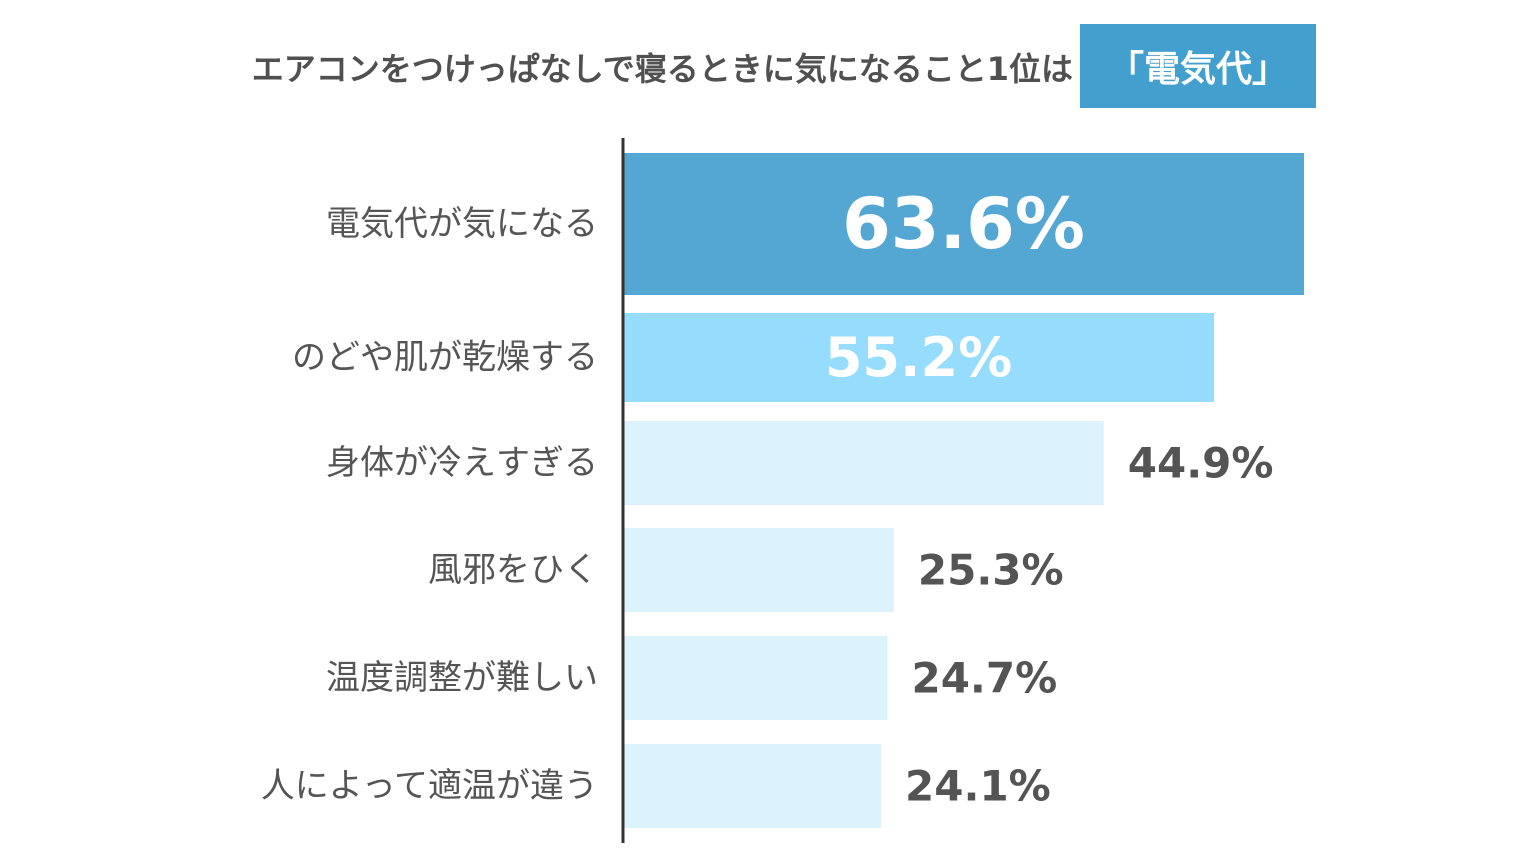 The image size is (1521, 866). What do you see at coordinates (984, 678) in the screenshot?
I see `value-label-5: 24.7%` at bounding box center [984, 678].